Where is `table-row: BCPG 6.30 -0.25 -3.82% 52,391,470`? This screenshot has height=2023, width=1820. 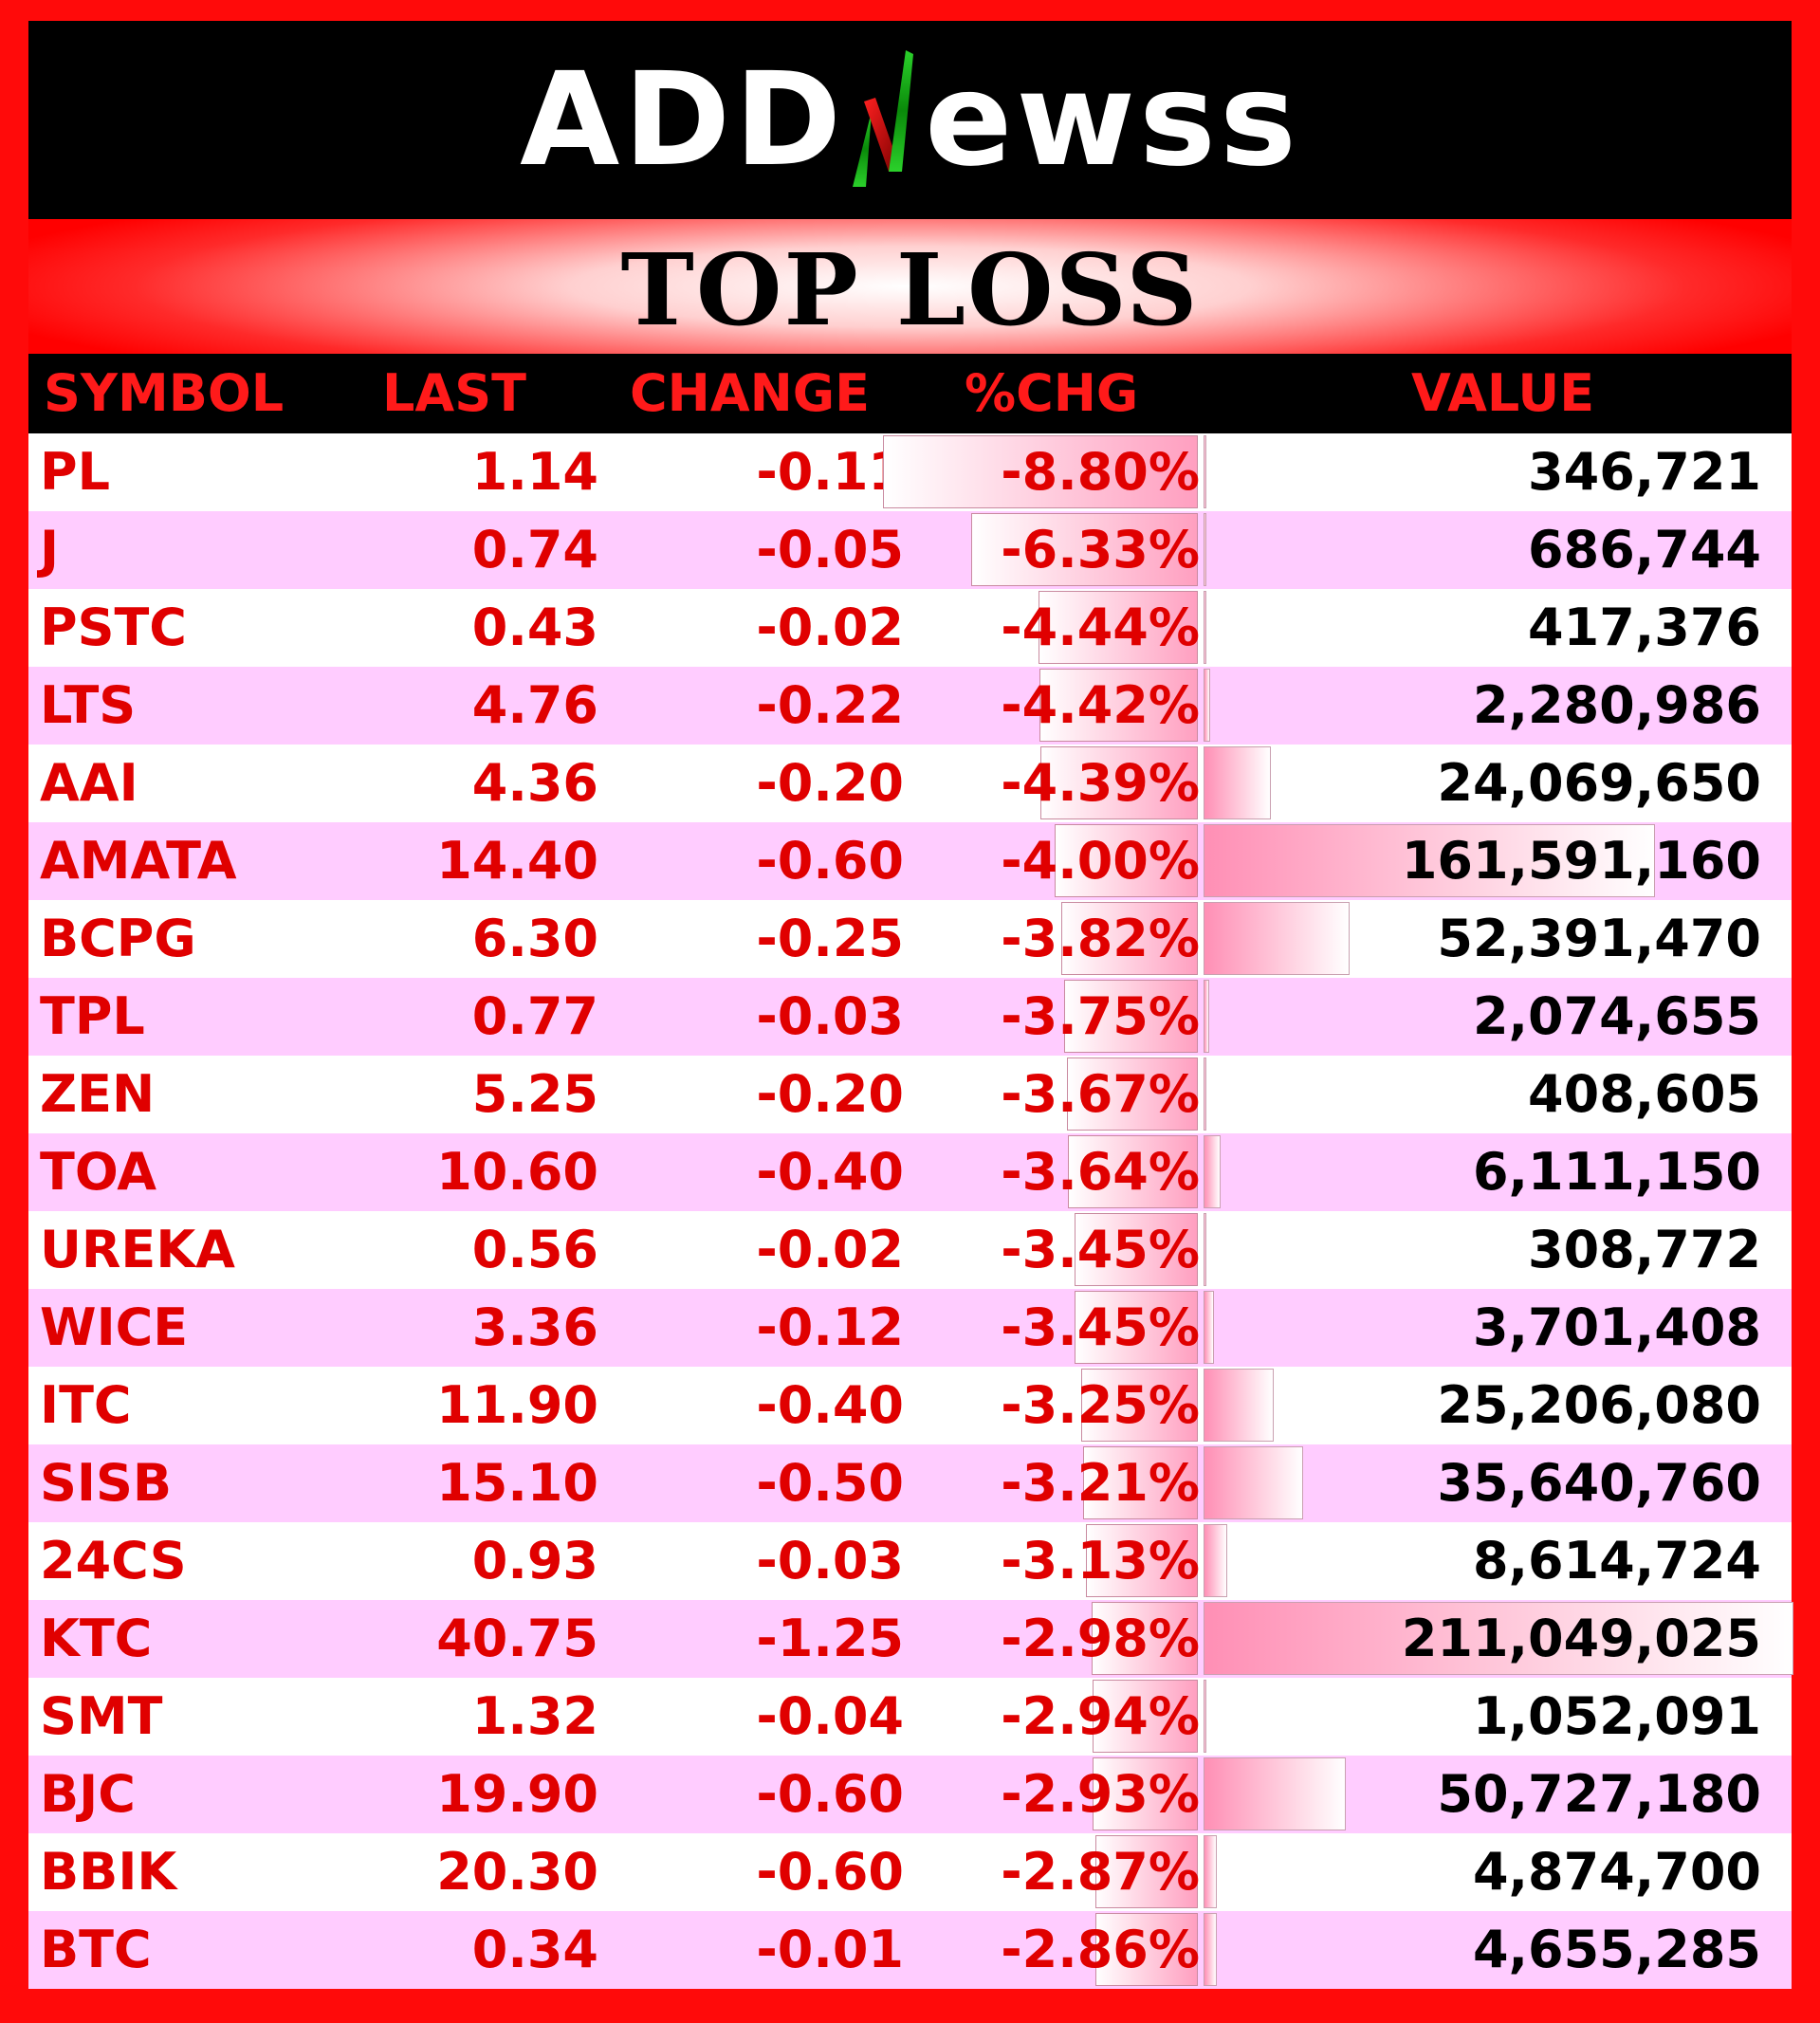 table-row: BCPG 6.30 -0.25 -3.82% 52,391,470 is located at coordinates (910, 939).